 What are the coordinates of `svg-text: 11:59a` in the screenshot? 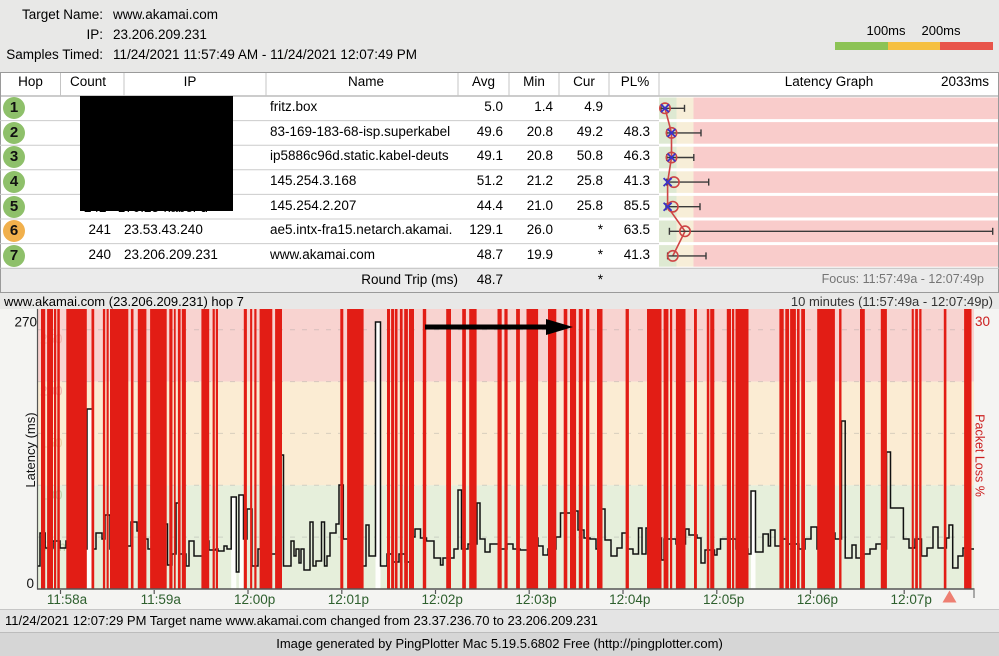 It's located at (161, 599).